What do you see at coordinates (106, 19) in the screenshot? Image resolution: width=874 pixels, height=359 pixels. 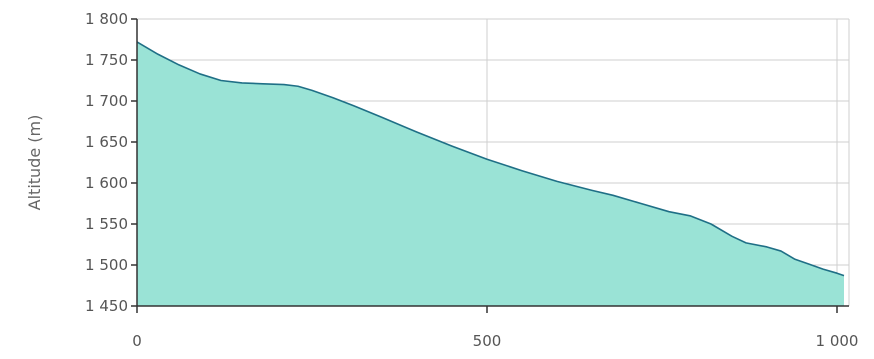 I see `y-tick-label: 1 800` at bounding box center [106, 19].